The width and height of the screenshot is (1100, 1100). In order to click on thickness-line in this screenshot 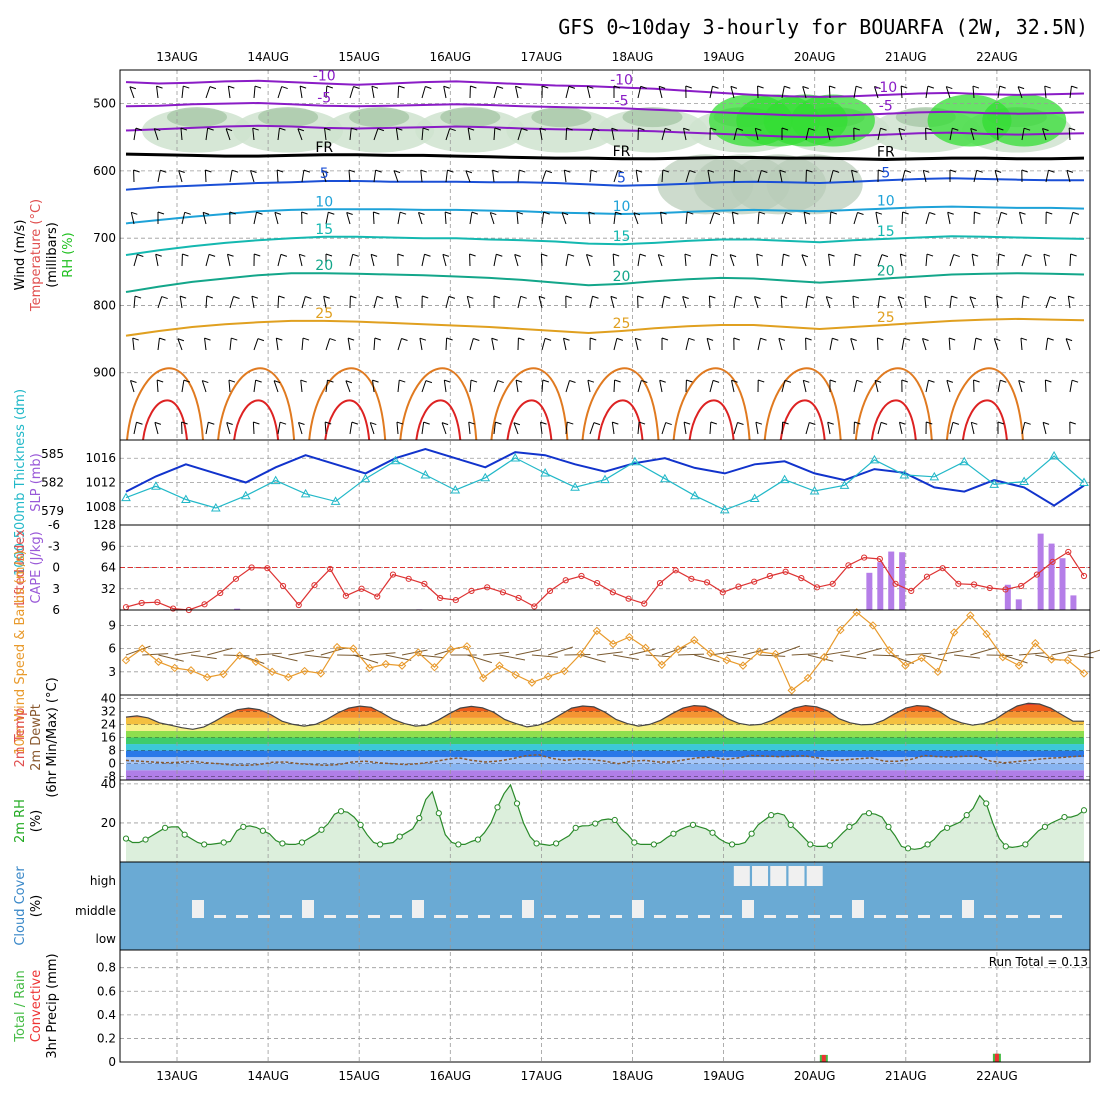, I will do `click(605, 483)`.